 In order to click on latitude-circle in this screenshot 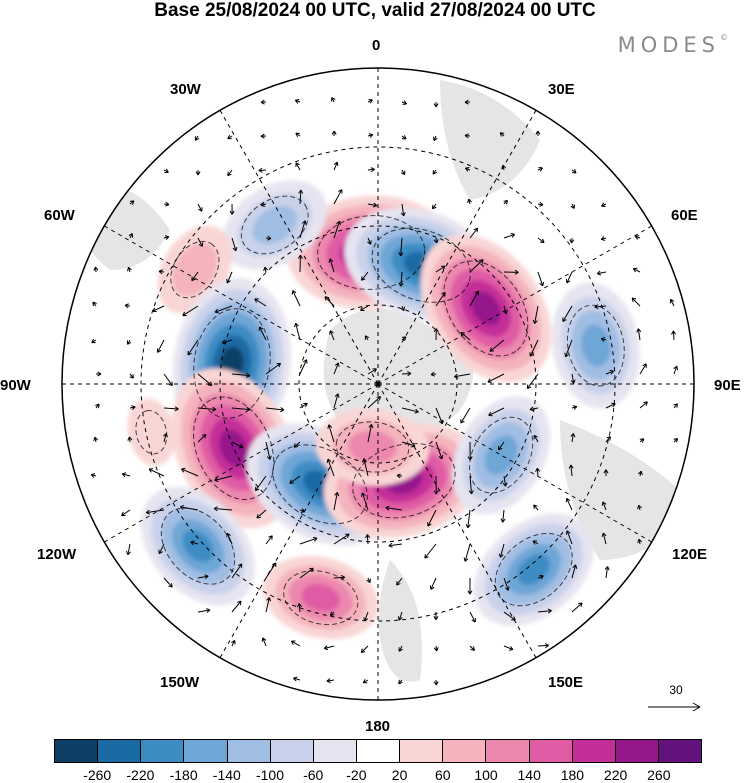, I will do `click(378, 384)`.